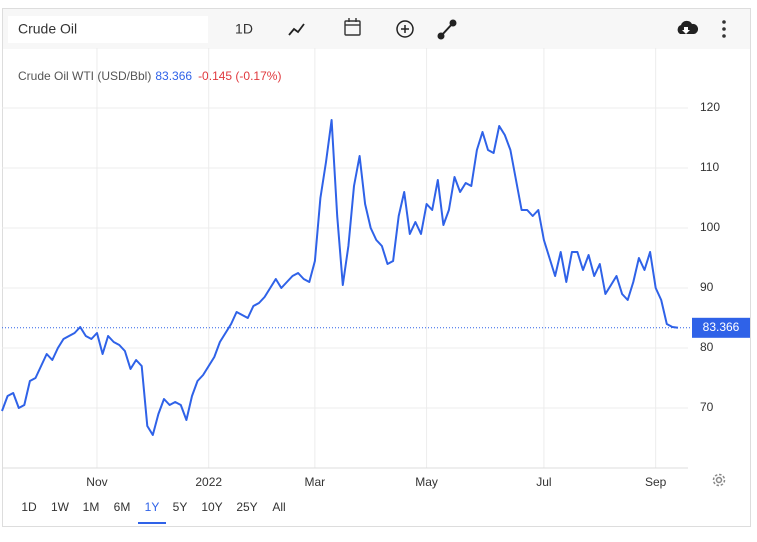  What do you see at coordinates (152, 507) in the screenshot?
I see `range-button: 1Y` at bounding box center [152, 507].